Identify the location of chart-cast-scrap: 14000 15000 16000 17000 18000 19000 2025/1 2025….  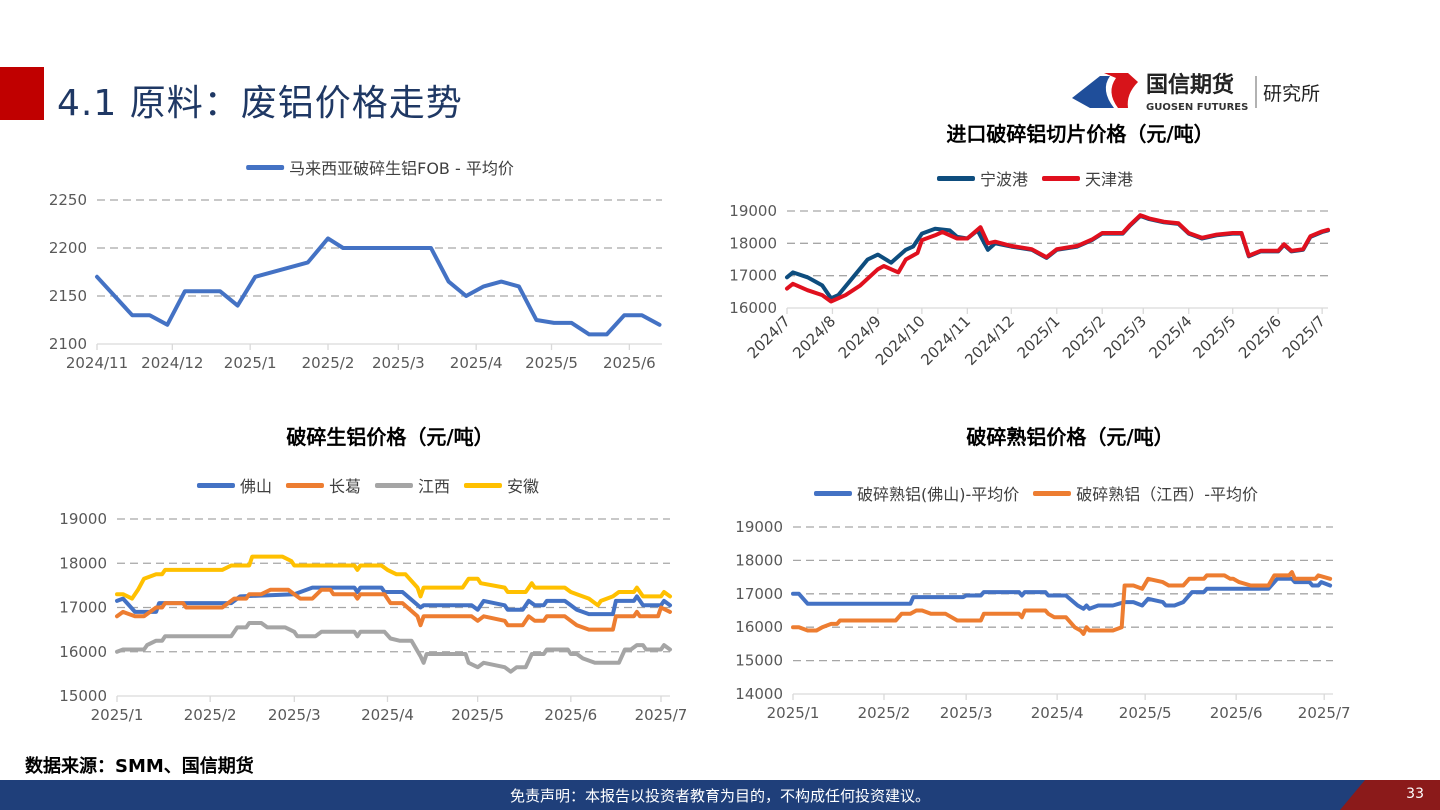
(1043, 620).